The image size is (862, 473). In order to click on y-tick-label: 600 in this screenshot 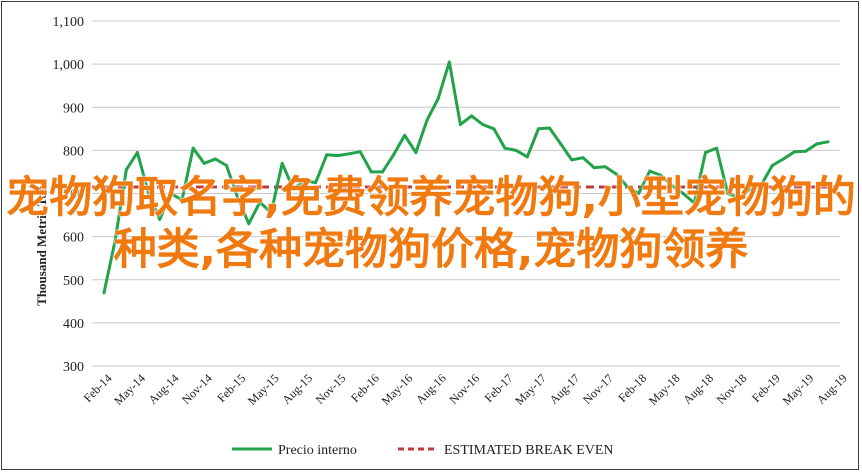, I will do `click(73, 238)`.